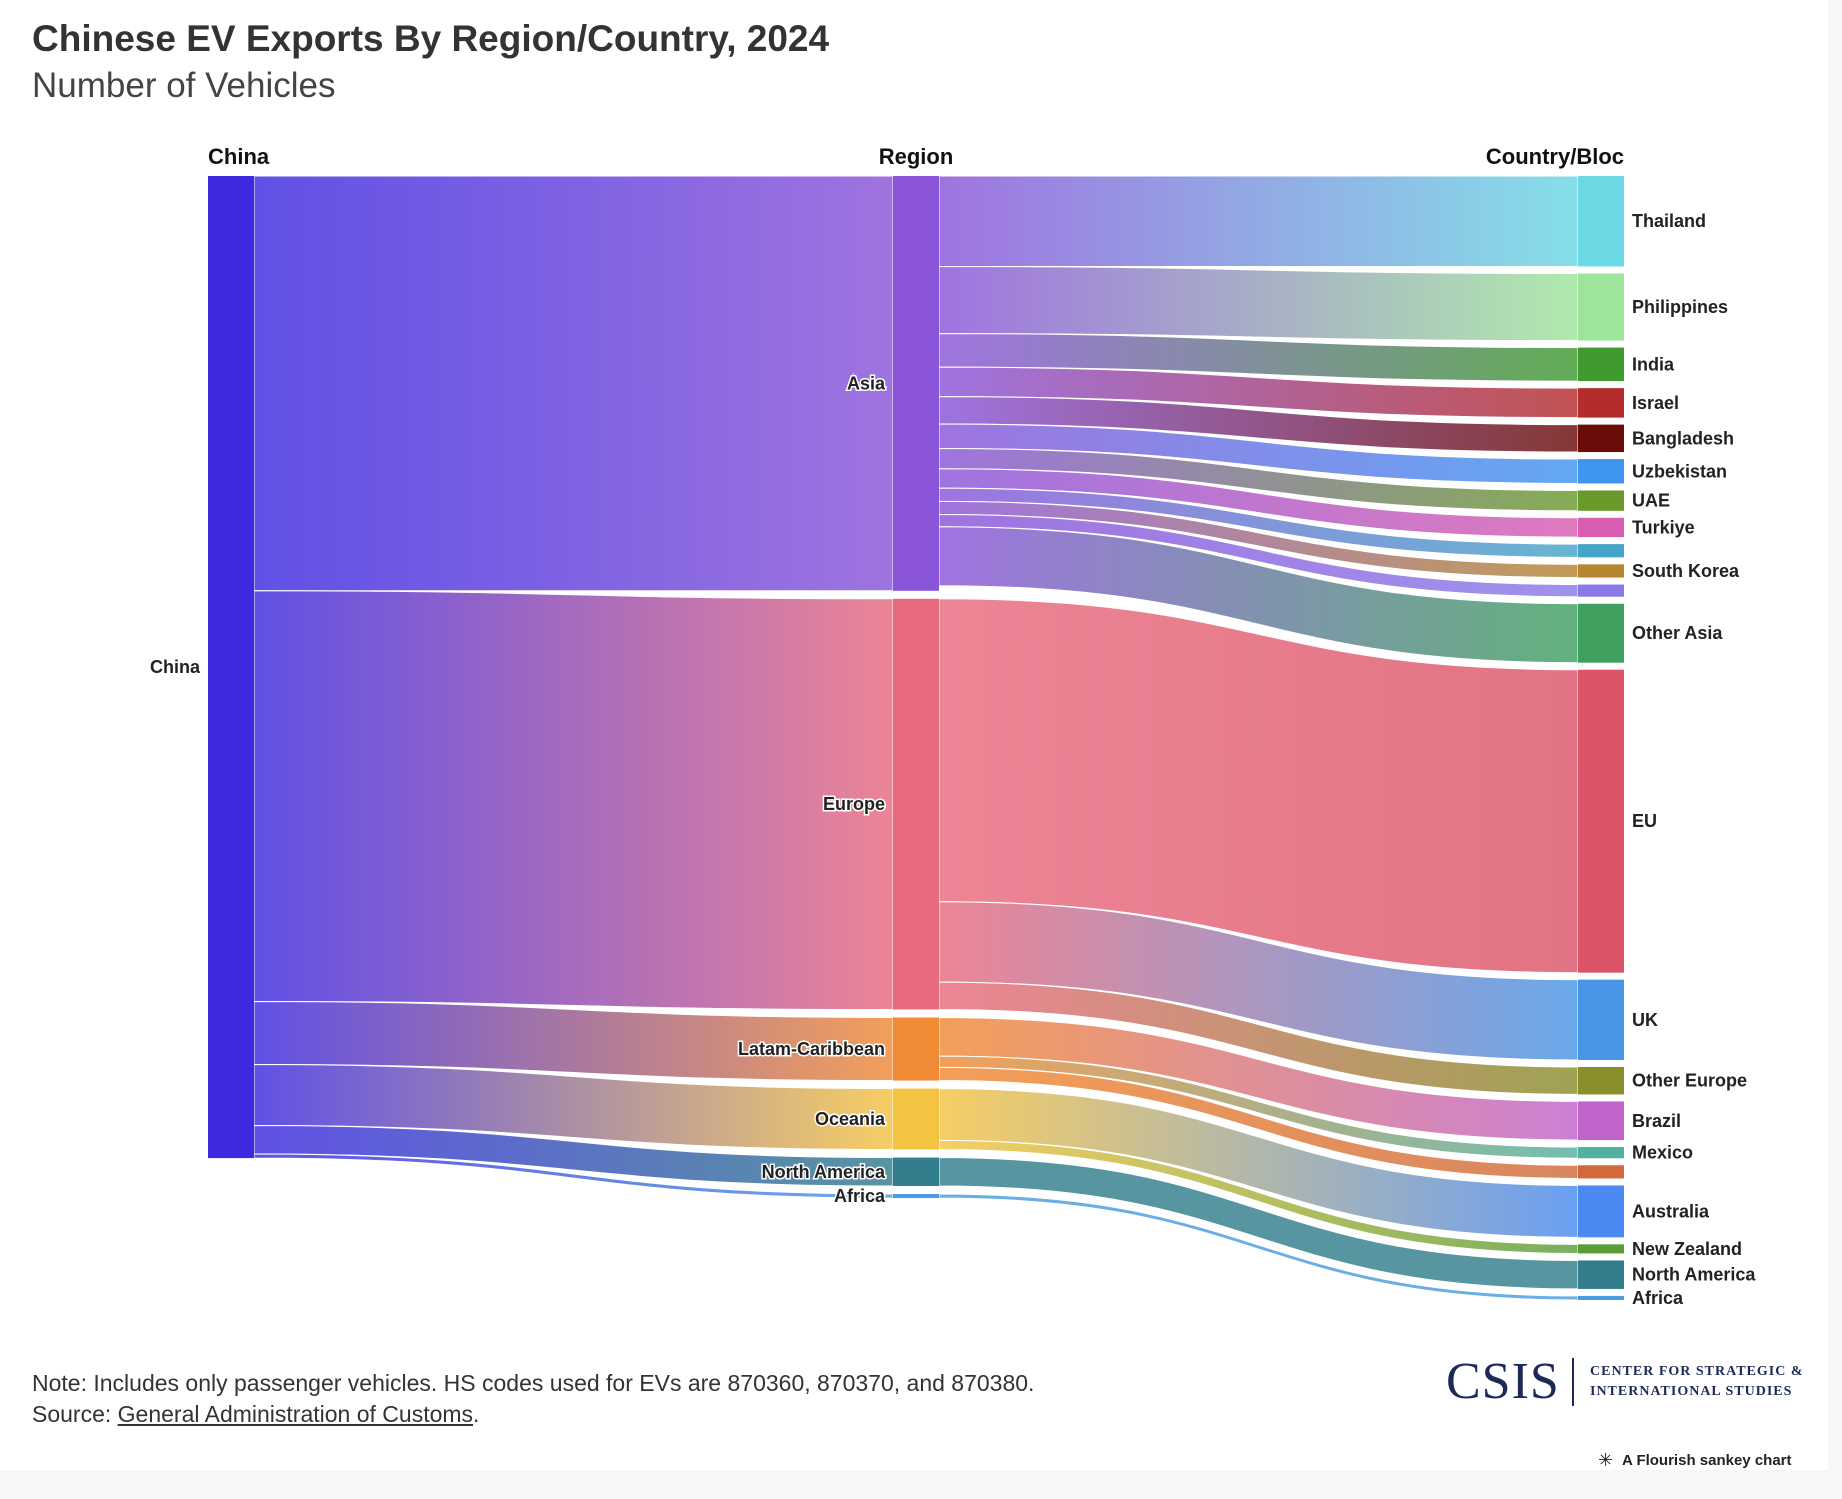 The width and height of the screenshot is (1842, 1499). What do you see at coordinates (1686, 571) in the screenshot?
I see `node-label-south-korea: South Korea` at bounding box center [1686, 571].